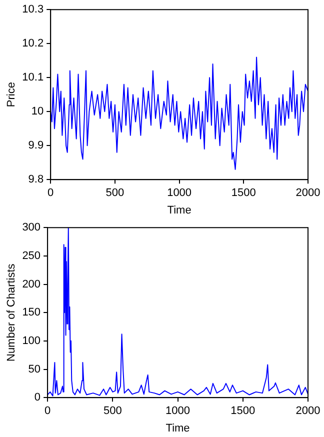 This screenshot has height=437, width=324. What do you see at coordinates (36, 180) in the screenshot?
I see `y-tick-label: 9.8` at bounding box center [36, 180].